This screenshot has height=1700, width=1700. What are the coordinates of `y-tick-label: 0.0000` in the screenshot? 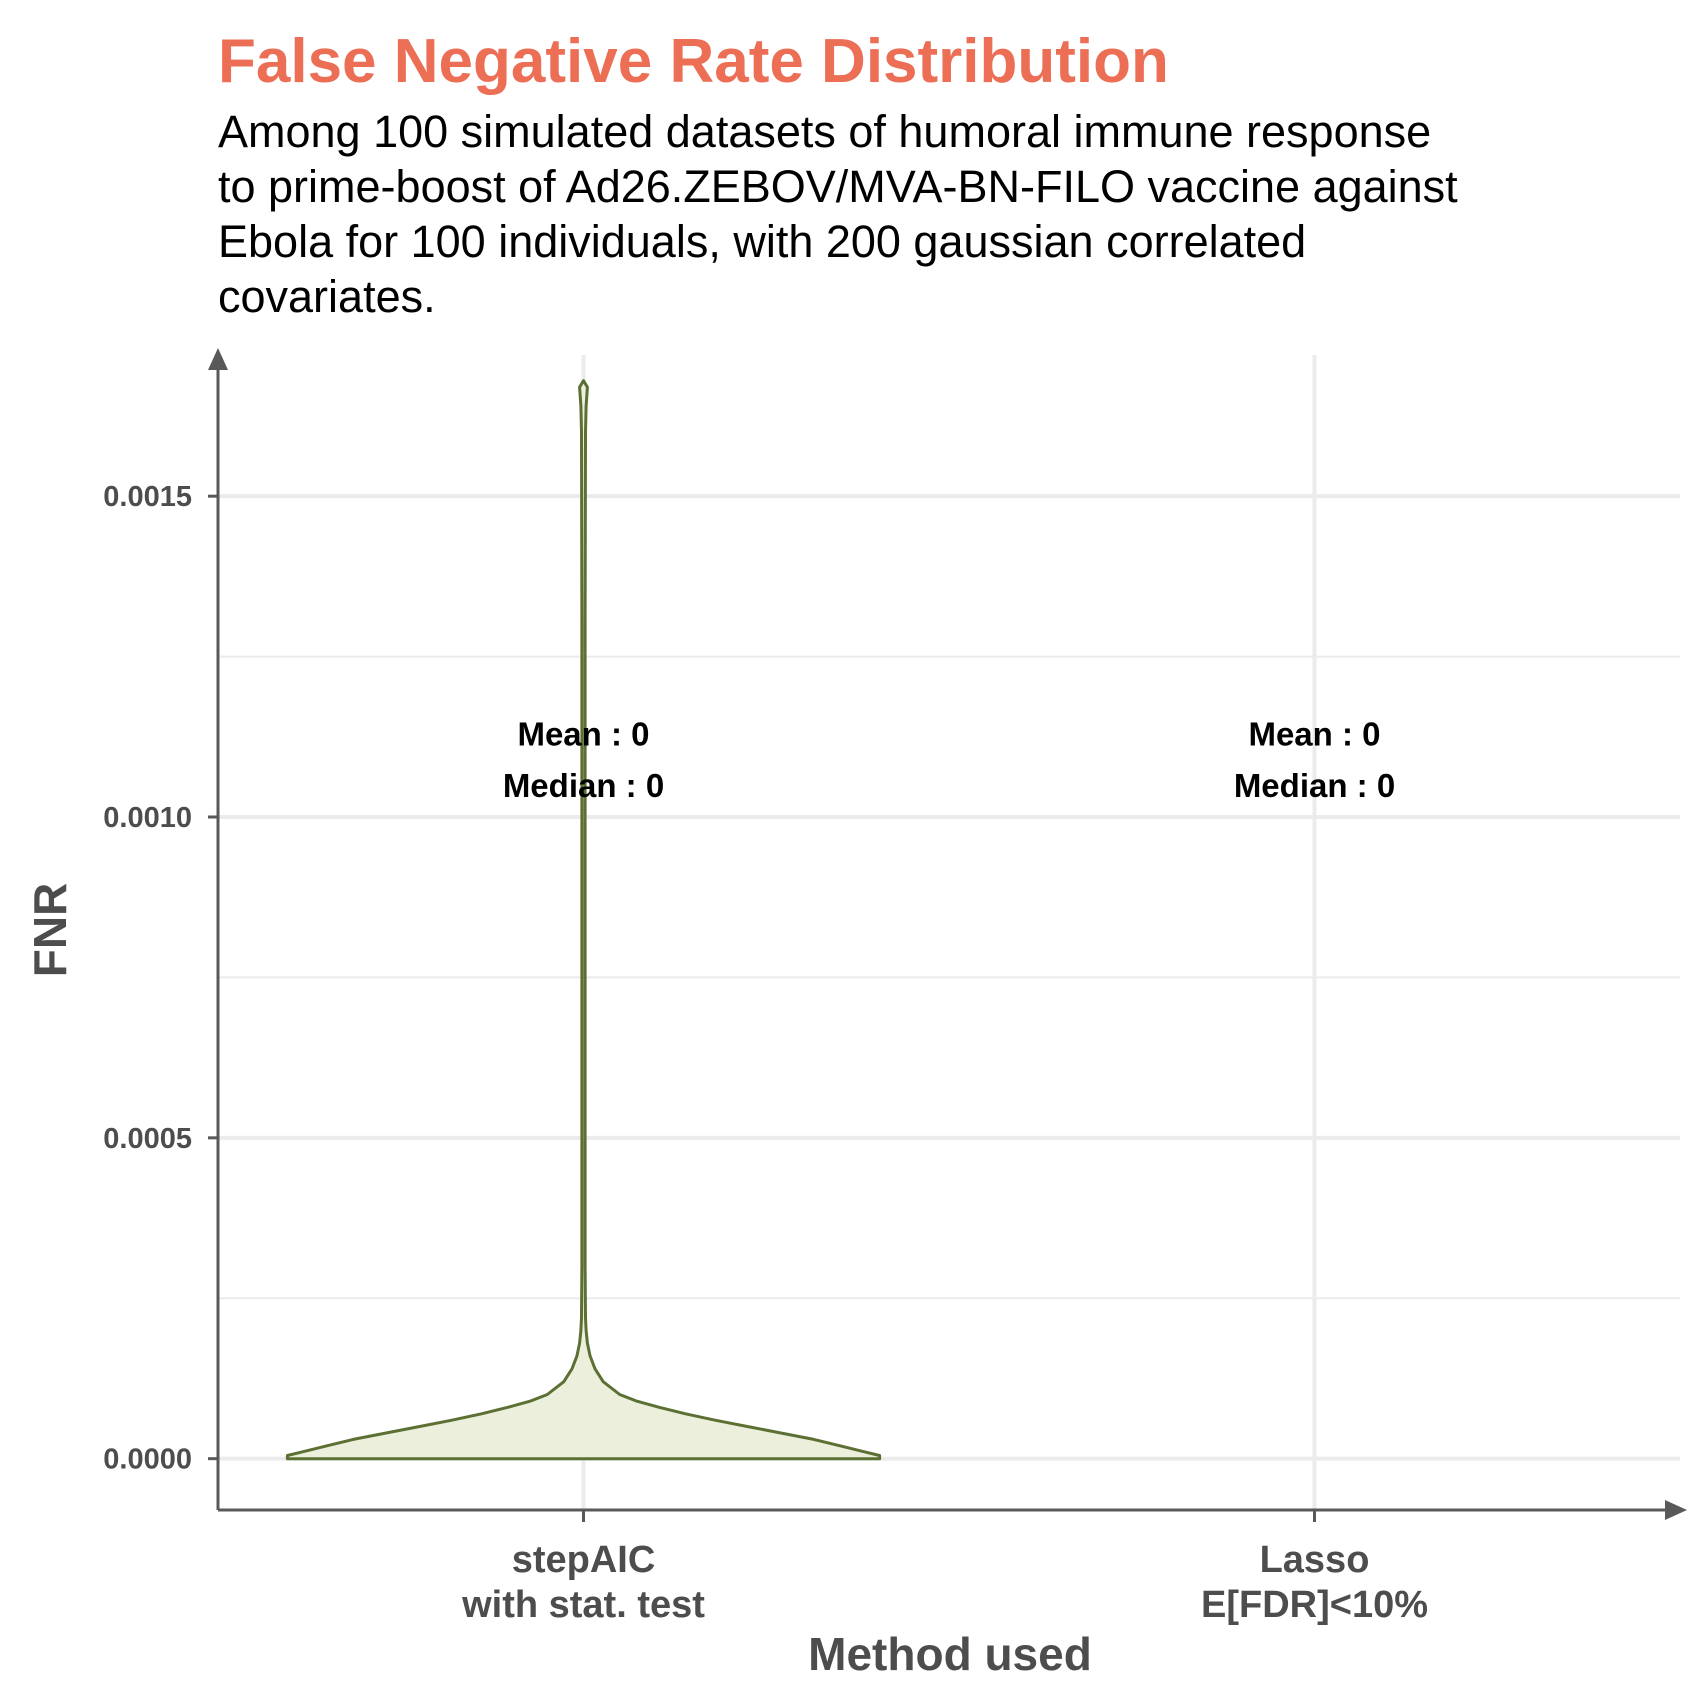 It's located at (147, 1460).